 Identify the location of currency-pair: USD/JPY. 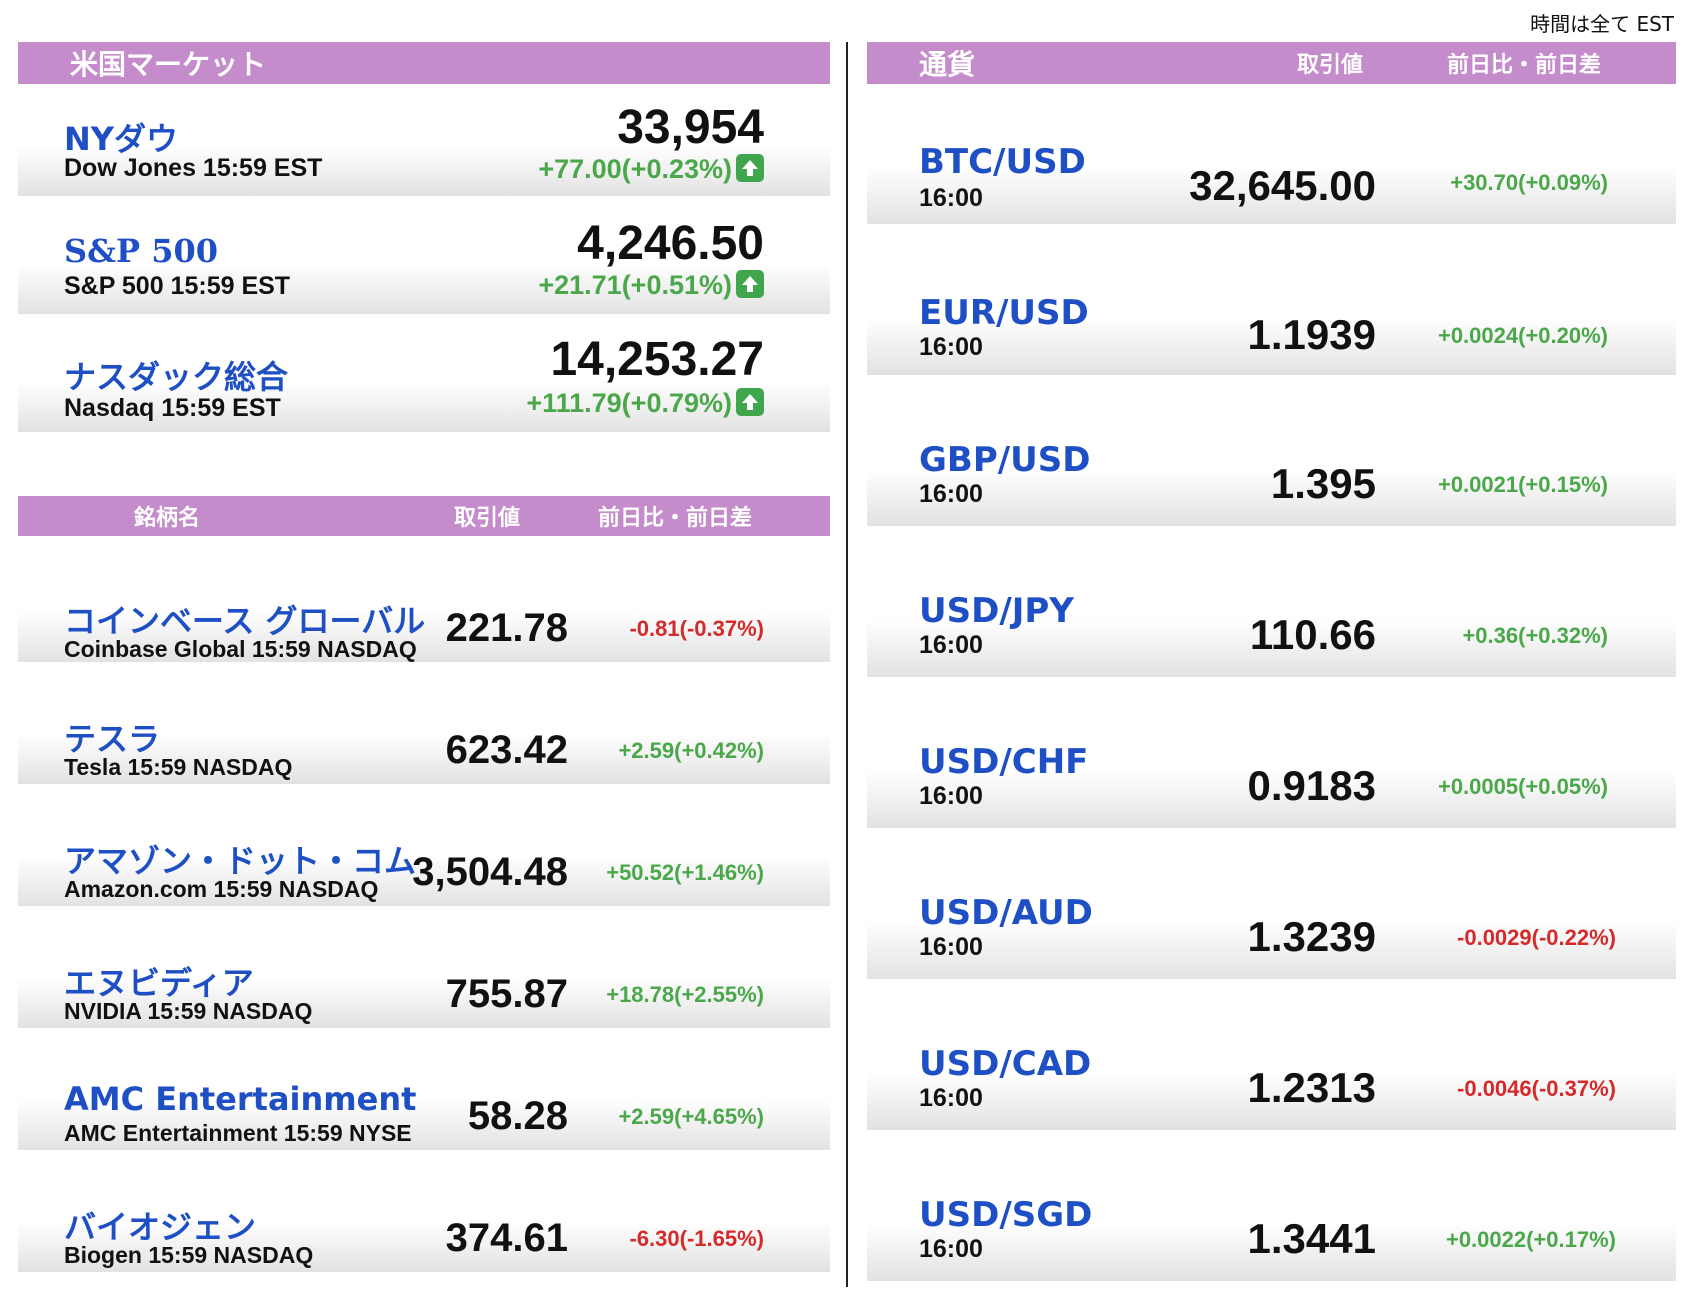
(996, 611).